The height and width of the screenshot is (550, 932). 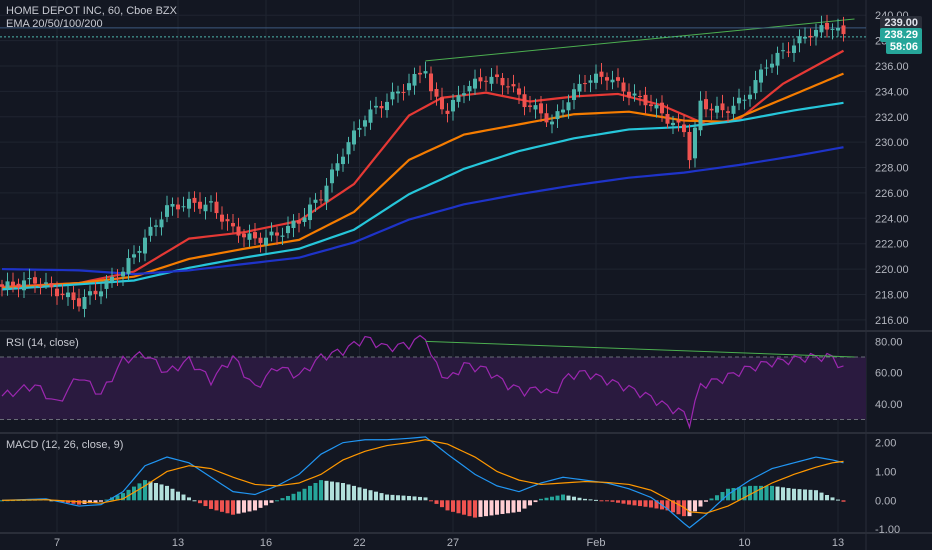 What do you see at coordinates (885, 472) in the screenshot?
I see `macd-tick-label: 1.00` at bounding box center [885, 472].